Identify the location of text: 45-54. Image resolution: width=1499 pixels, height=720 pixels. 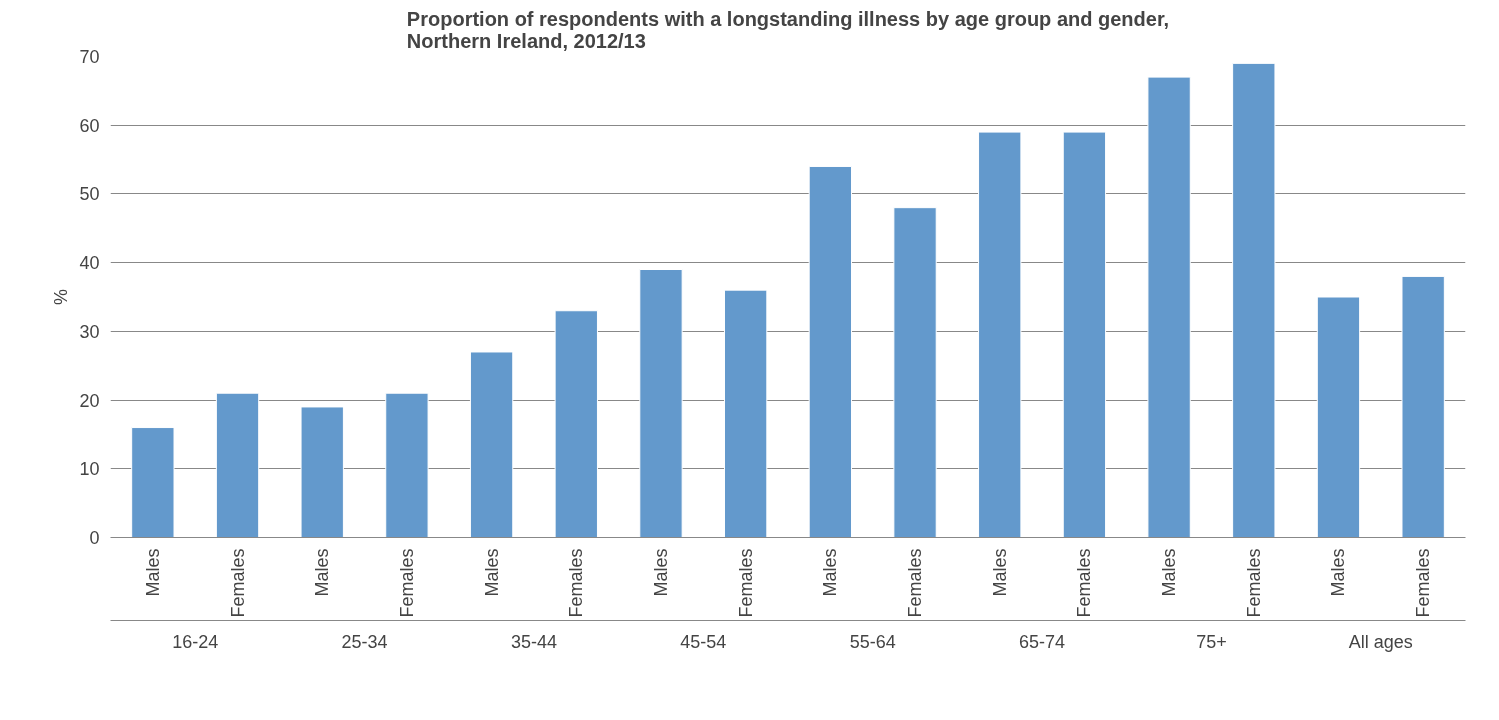
(703, 641).